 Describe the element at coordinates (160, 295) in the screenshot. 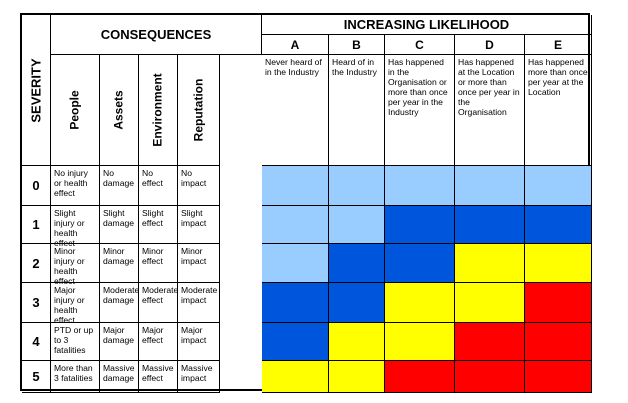

I see `consequence-text: Moderate effect` at that location.